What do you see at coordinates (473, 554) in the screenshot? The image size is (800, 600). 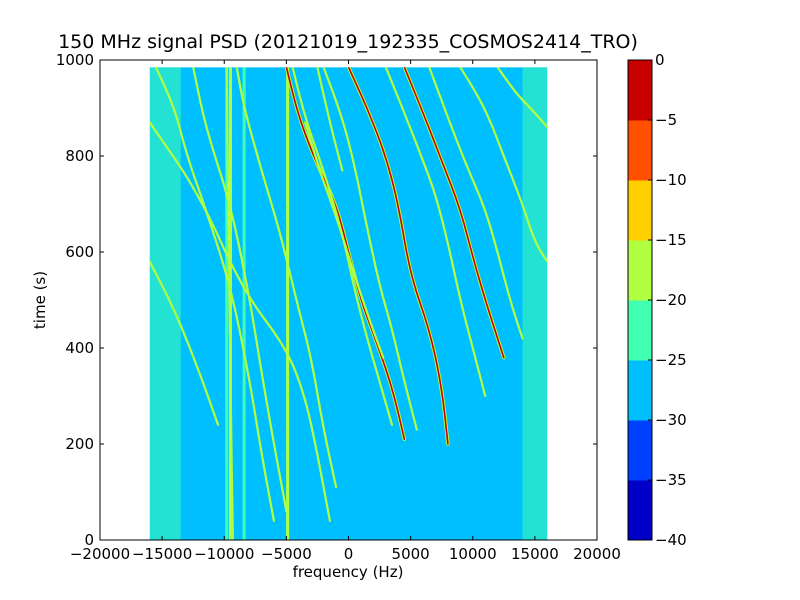 I see `x-tick-label: 10000` at bounding box center [473, 554].